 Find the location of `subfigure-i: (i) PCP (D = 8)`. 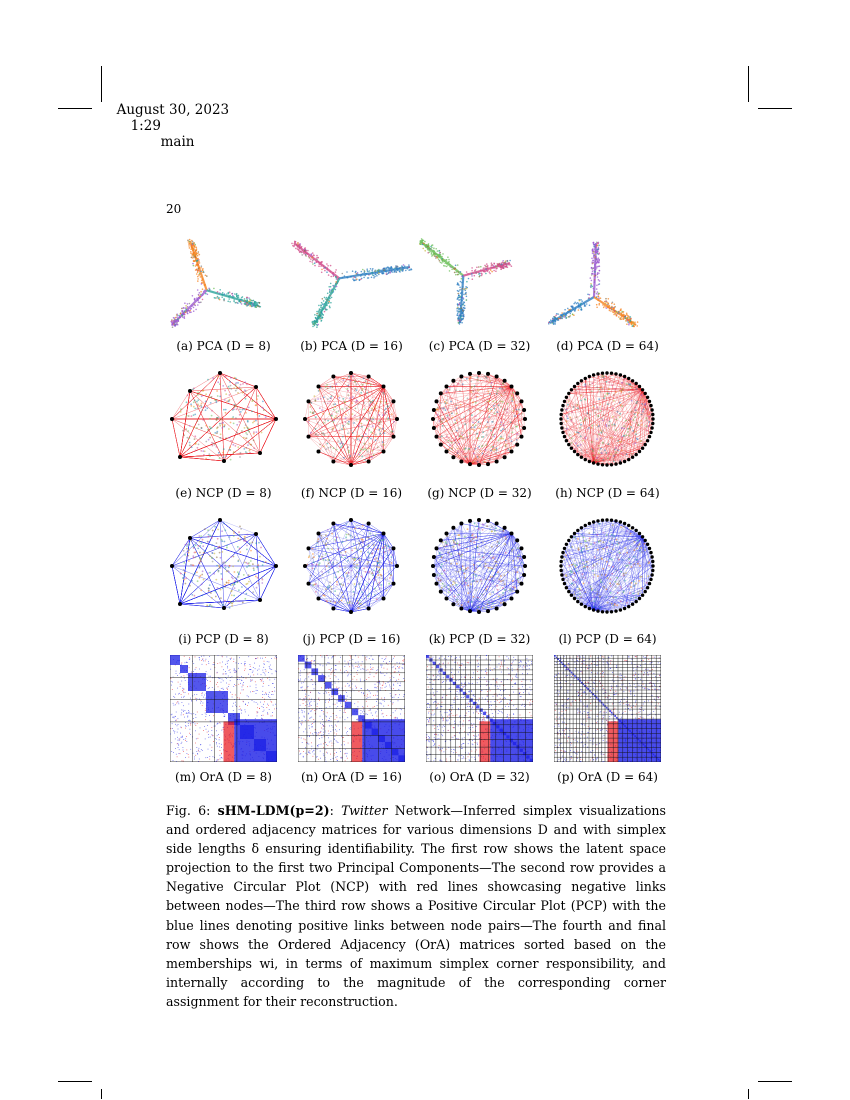

subfigure-i: (i) PCP (D = 8) is located at coordinates (223, 580).